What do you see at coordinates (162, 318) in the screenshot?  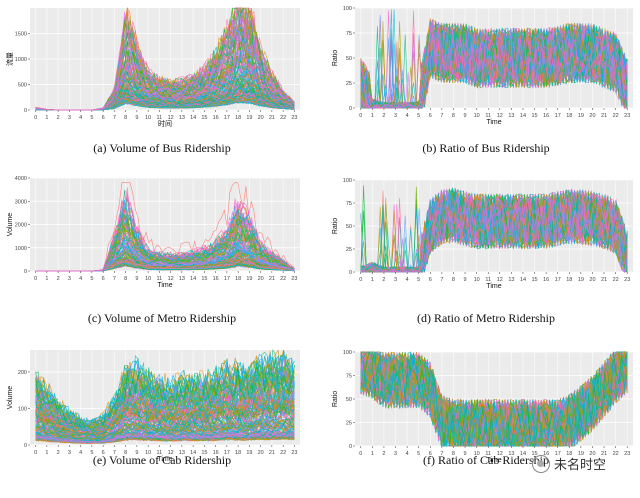 I see `chart-caption: (c) Volume of Metro Ridership` at bounding box center [162, 318].